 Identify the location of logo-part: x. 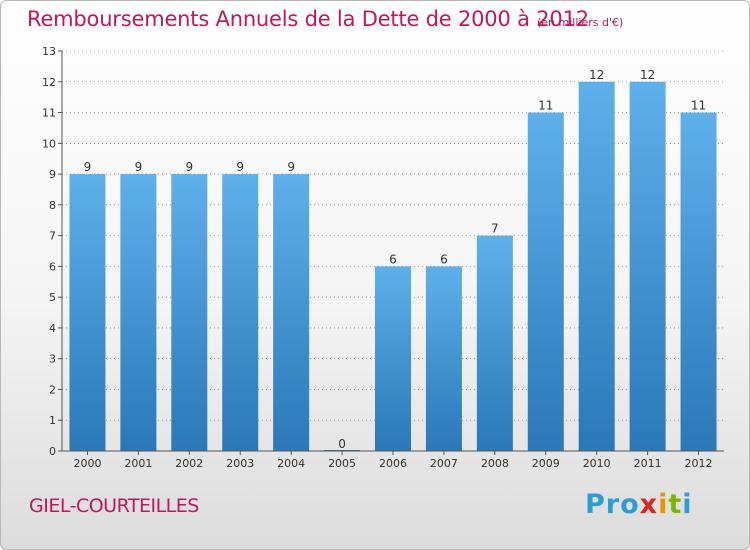
(649, 504).